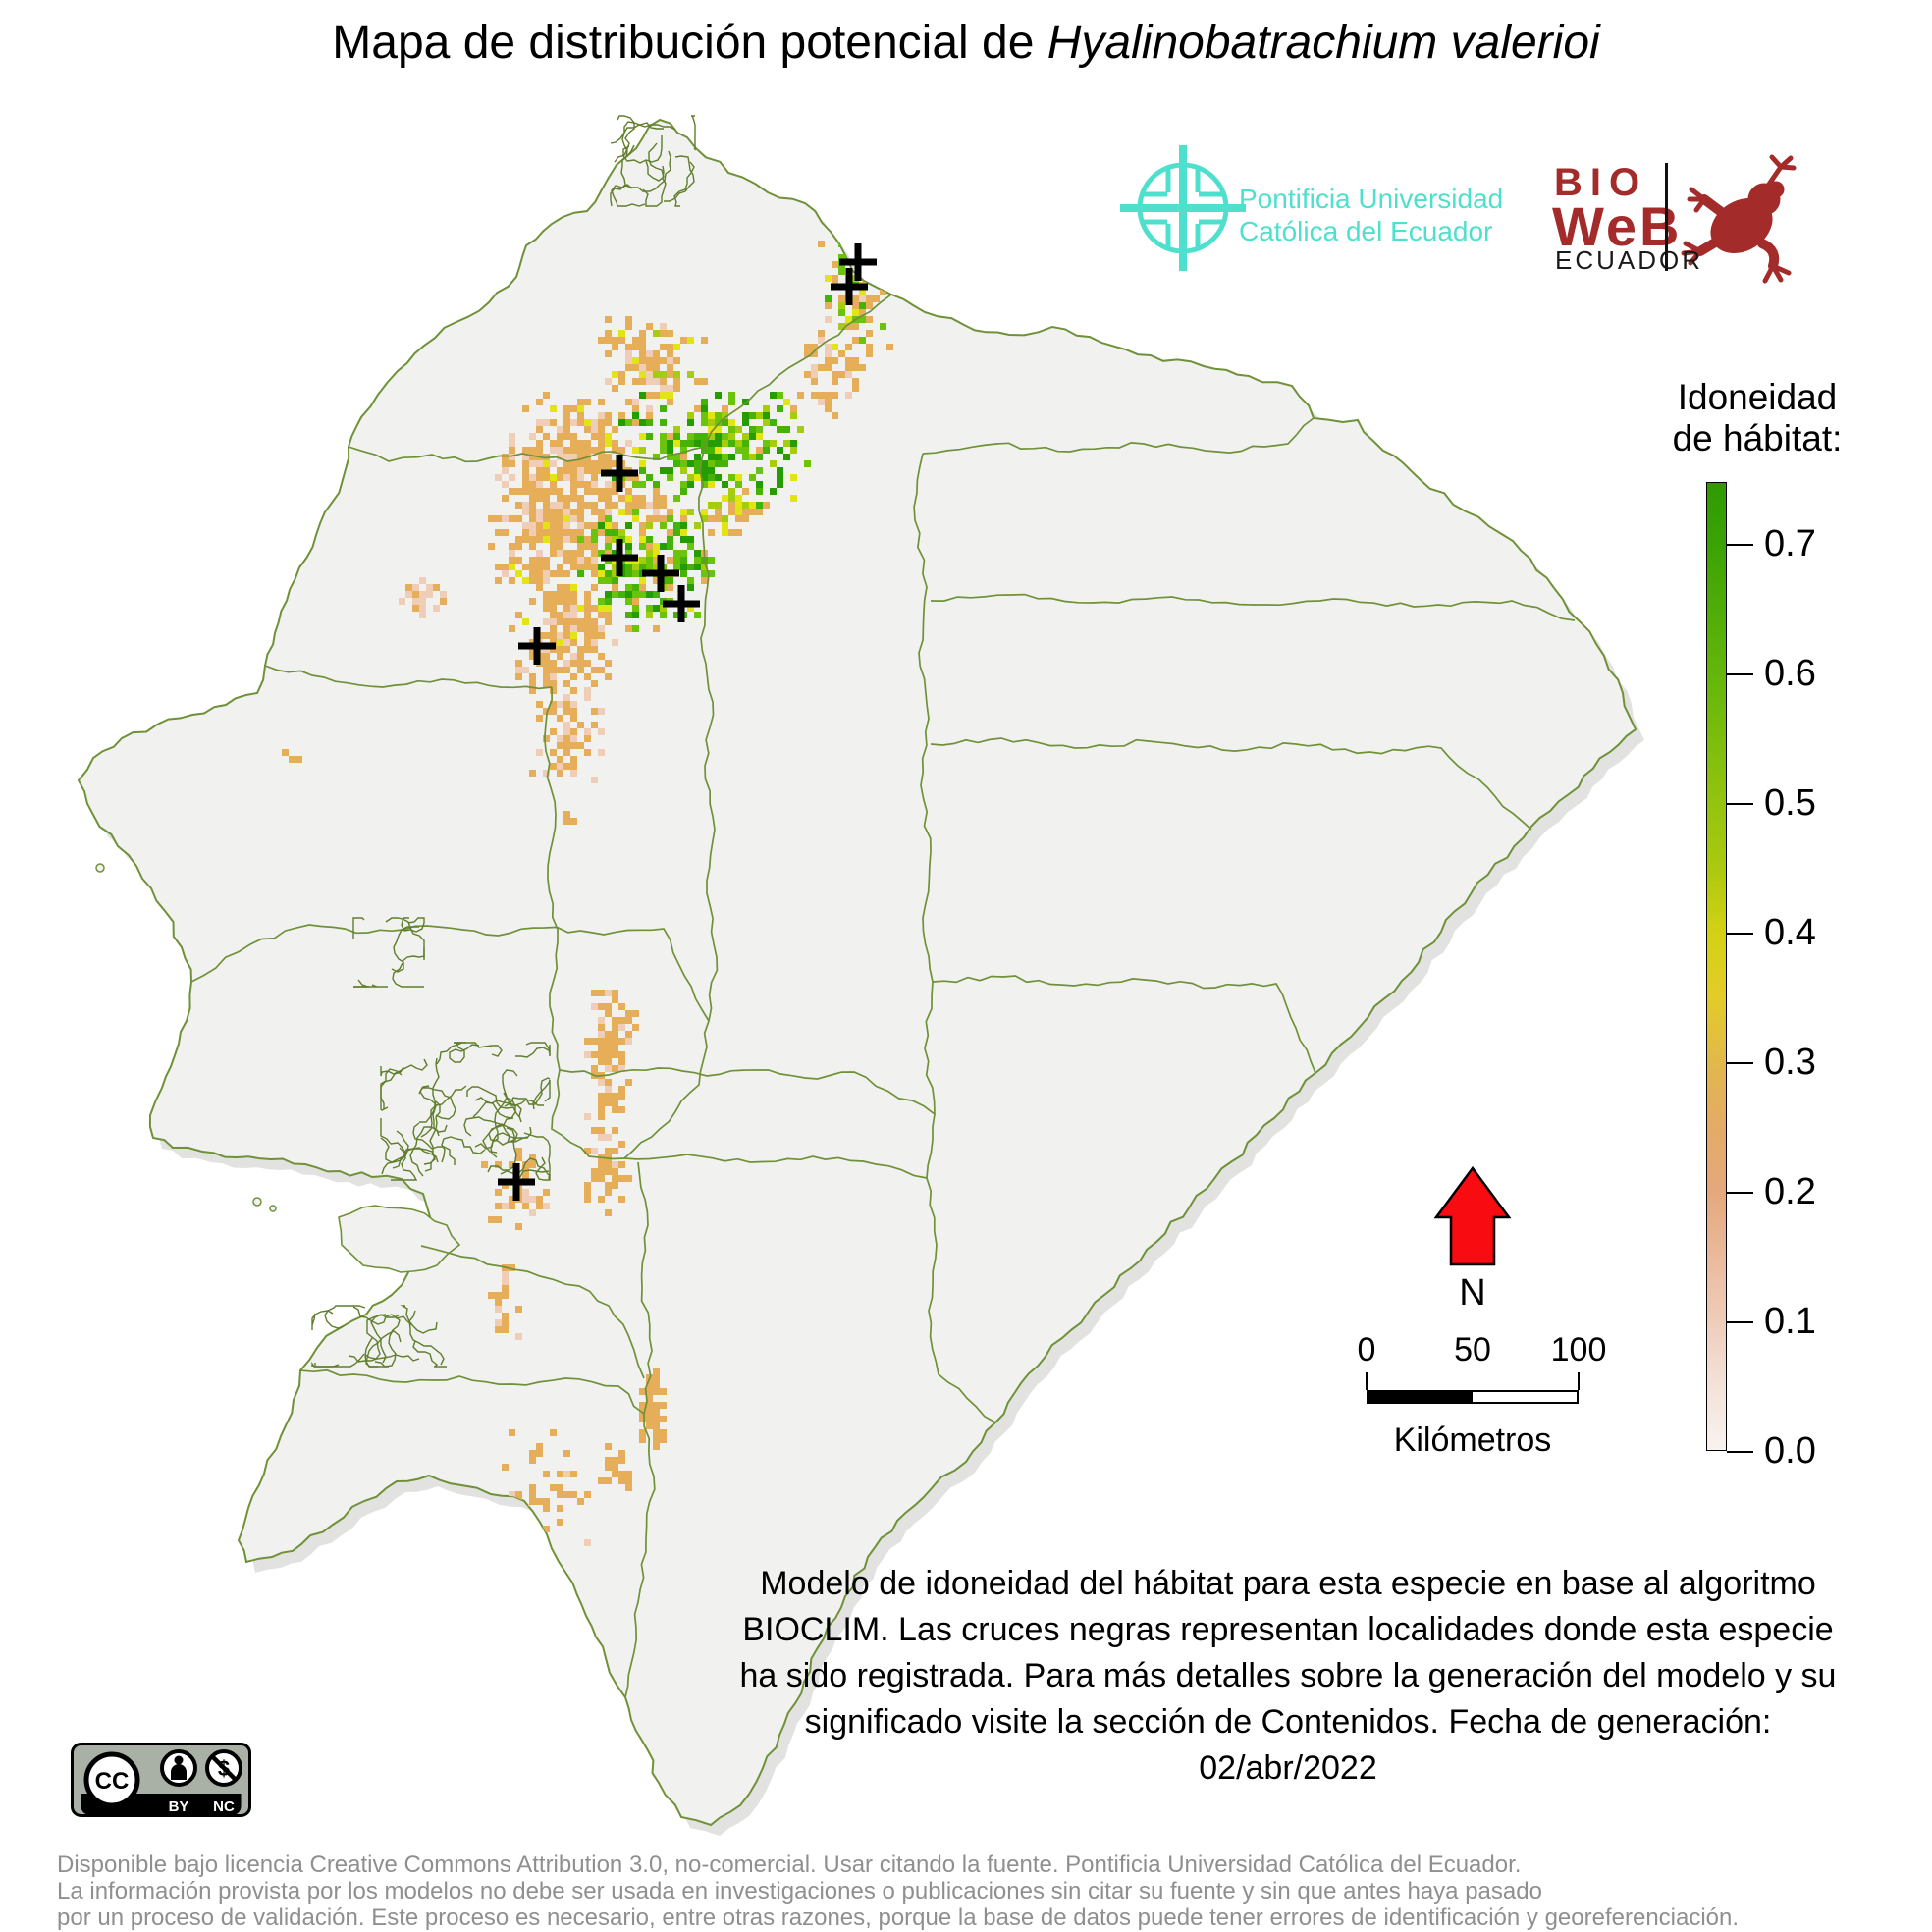  Describe the element at coordinates (1183, 208) in the screenshot. I see `puce-logo-icon` at that location.